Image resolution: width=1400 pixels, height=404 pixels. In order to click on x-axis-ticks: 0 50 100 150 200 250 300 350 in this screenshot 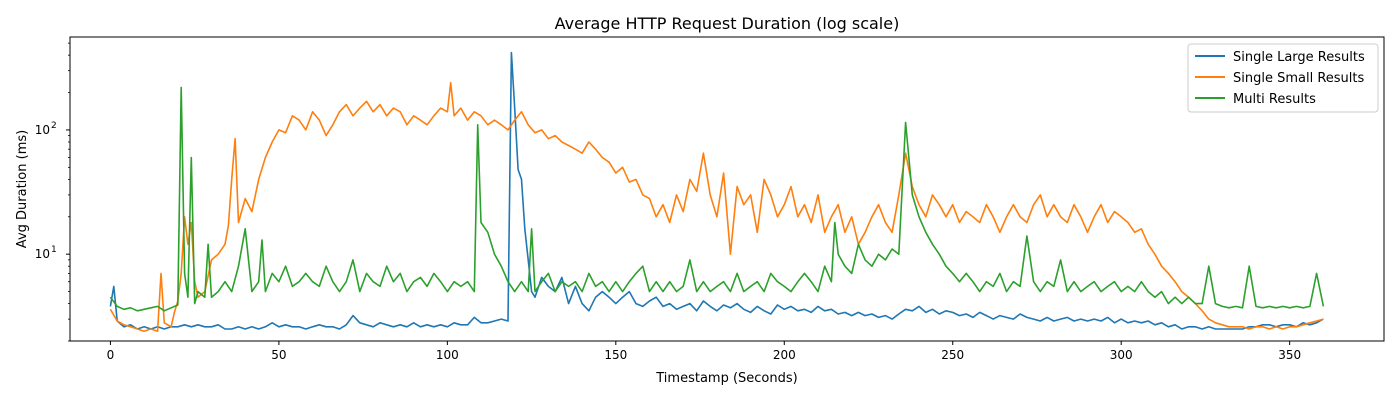, I will do `click(704, 351)`.